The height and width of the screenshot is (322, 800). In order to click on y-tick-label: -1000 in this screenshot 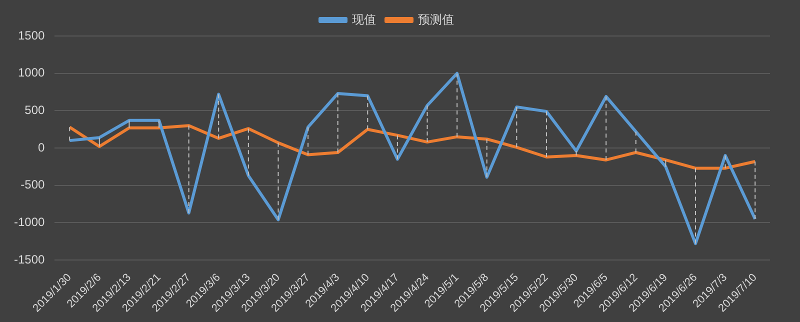, I will do `click(30, 222)`.